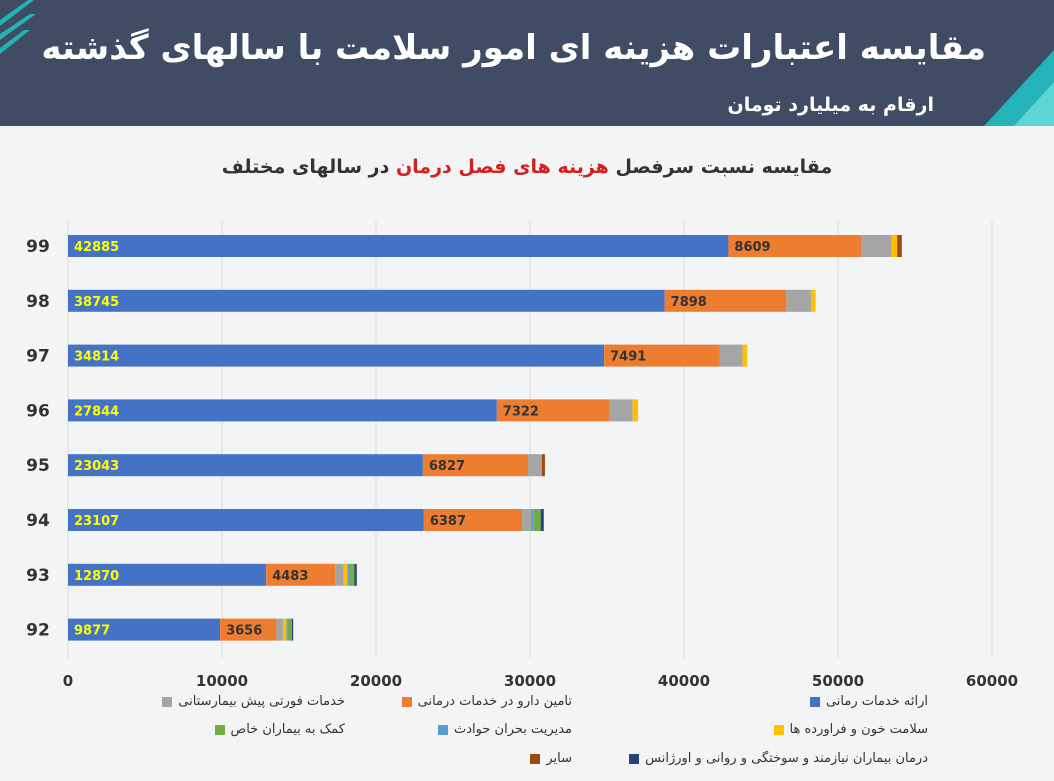  Describe the element at coordinates (502, 167) in the screenshot. I see `chart-title-highlight: هزینه های فصل درمان` at that location.